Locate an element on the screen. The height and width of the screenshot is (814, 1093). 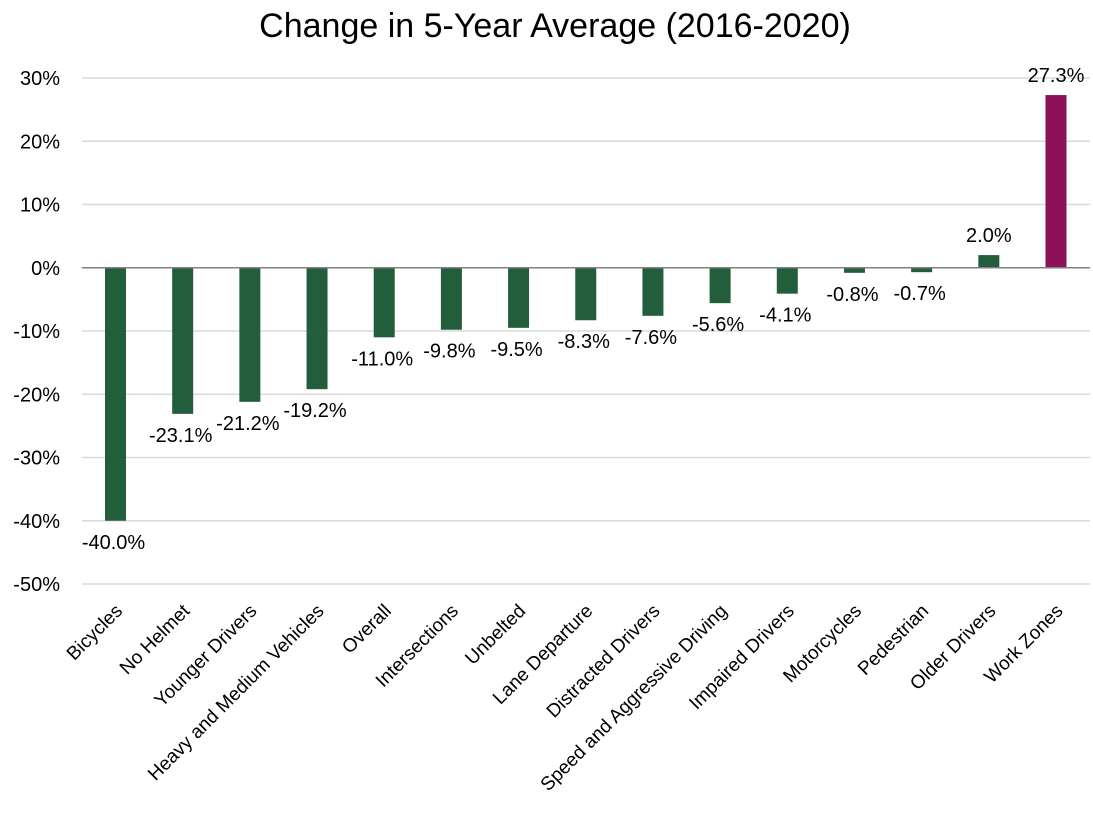
category-label: Unbelted is located at coordinates (495, 635).